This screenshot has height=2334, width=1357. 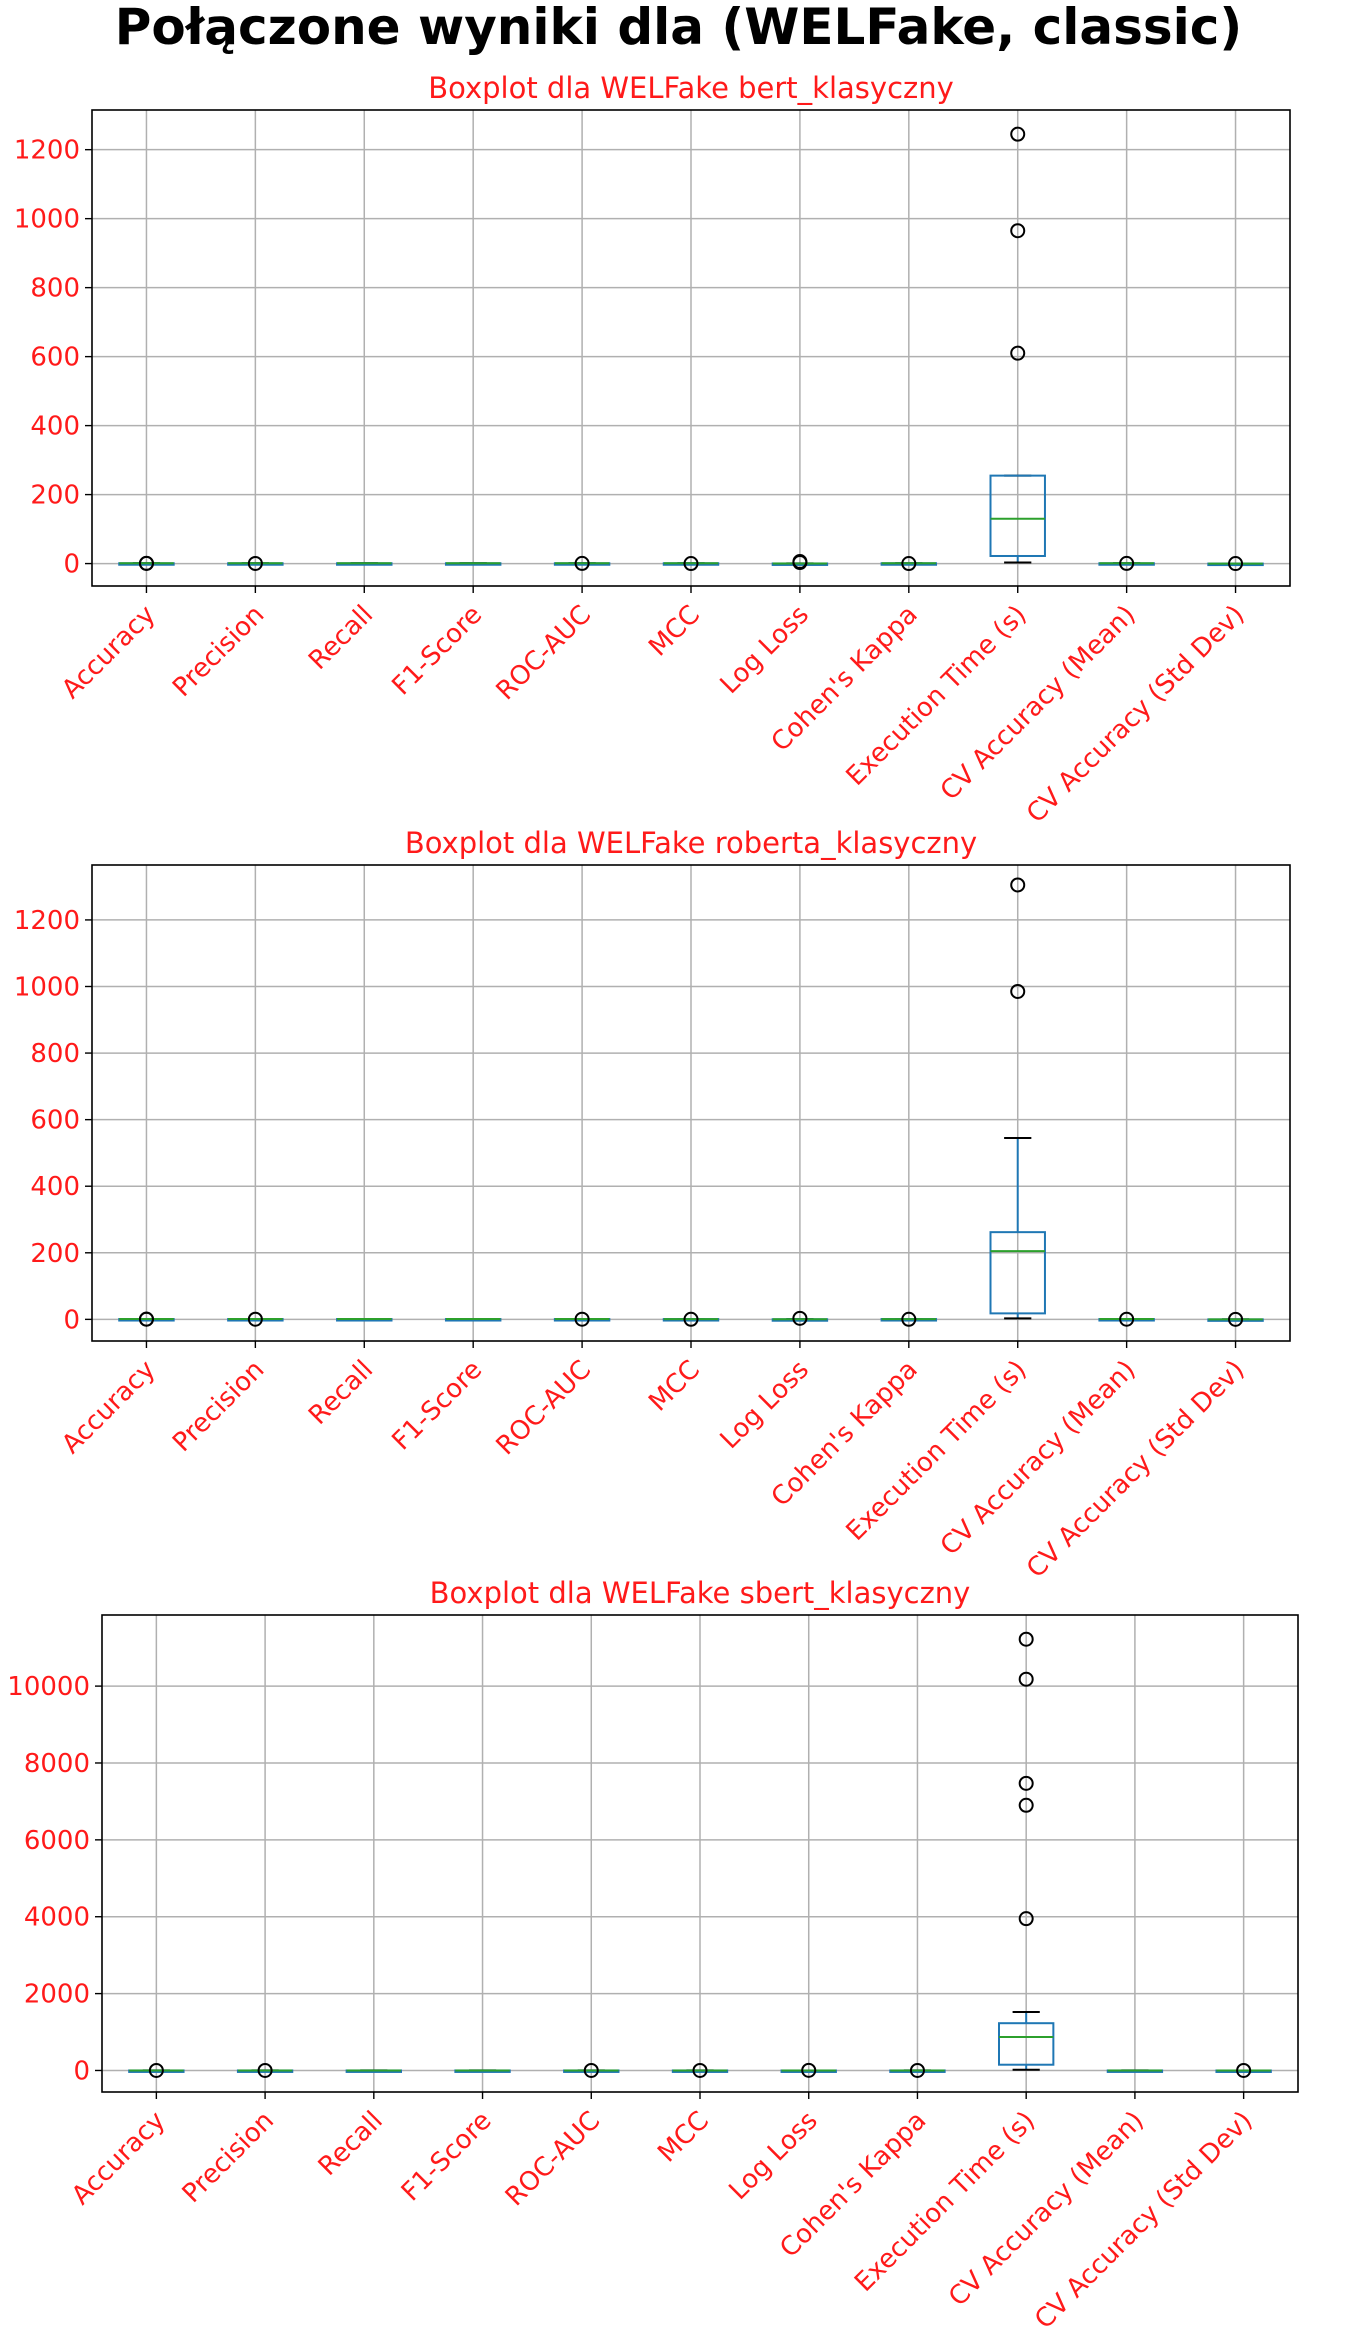 What do you see at coordinates (47, 921) in the screenshot?
I see `y-tick-label: 1200` at bounding box center [47, 921].